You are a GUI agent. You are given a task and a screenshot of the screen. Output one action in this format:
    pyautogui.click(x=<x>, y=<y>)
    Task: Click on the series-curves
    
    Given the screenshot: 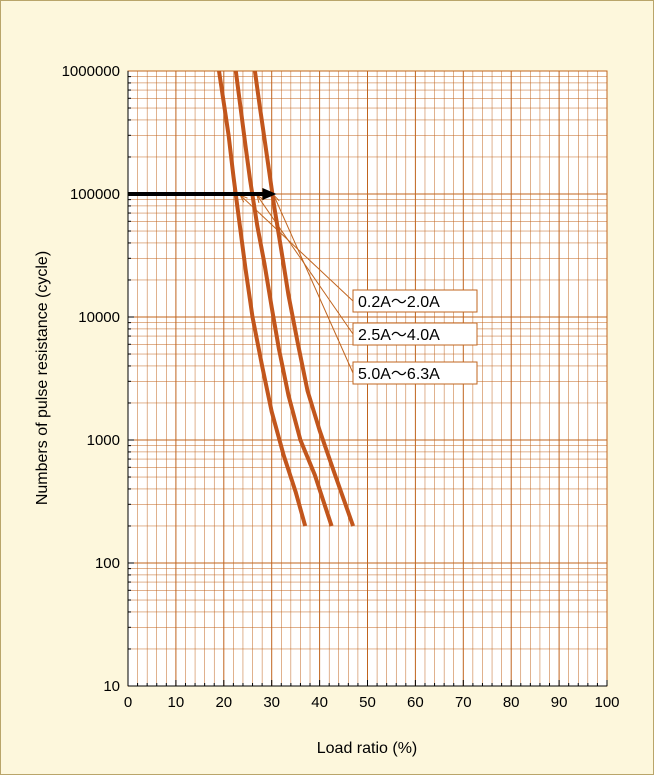 What is the action you would take?
    pyautogui.click(x=286, y=298)
    